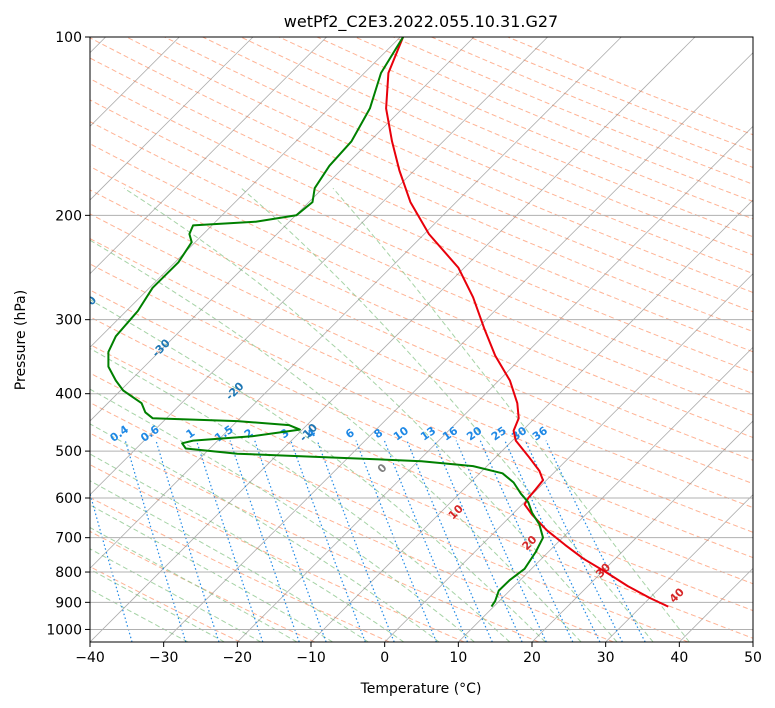 The width and height of the screenshot is (775, 708). What do you see at coordinates (311, 658) in the screenshot?
I see `x-tick-label: −10` at bounding box center [311, 658].